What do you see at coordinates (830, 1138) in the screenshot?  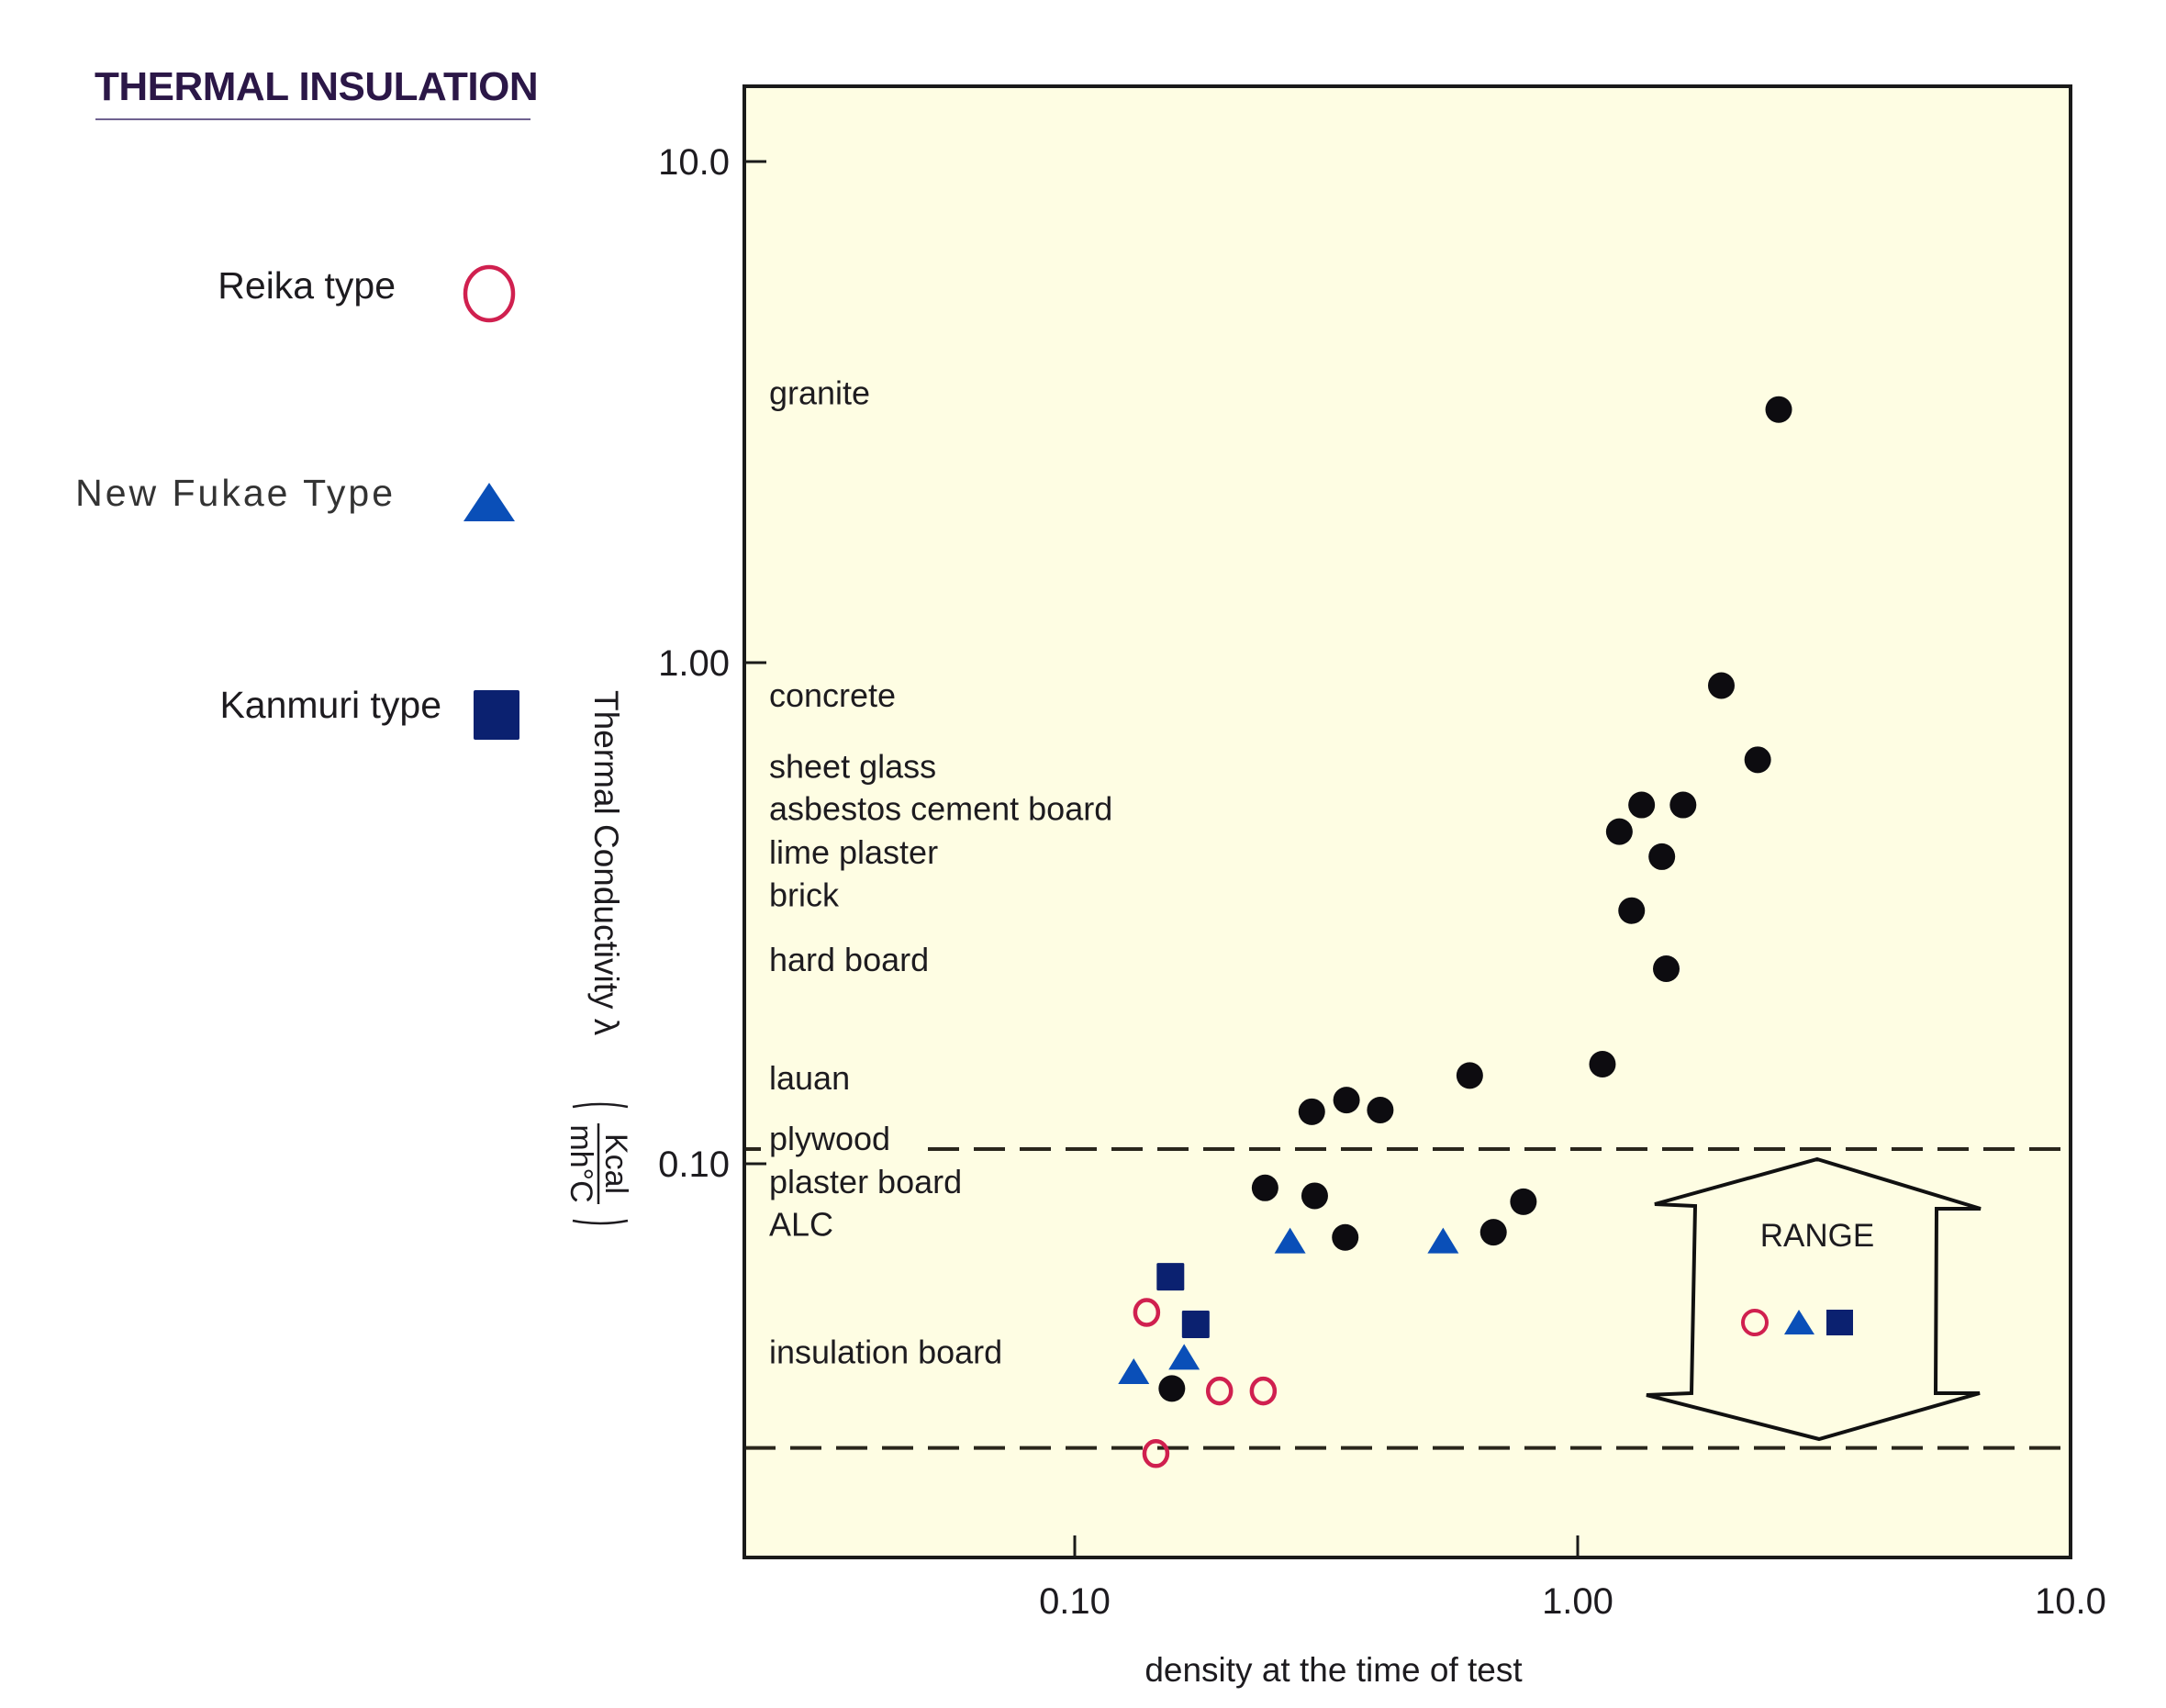 I see `material-label: plywood` at bounding box center [830, 1138].